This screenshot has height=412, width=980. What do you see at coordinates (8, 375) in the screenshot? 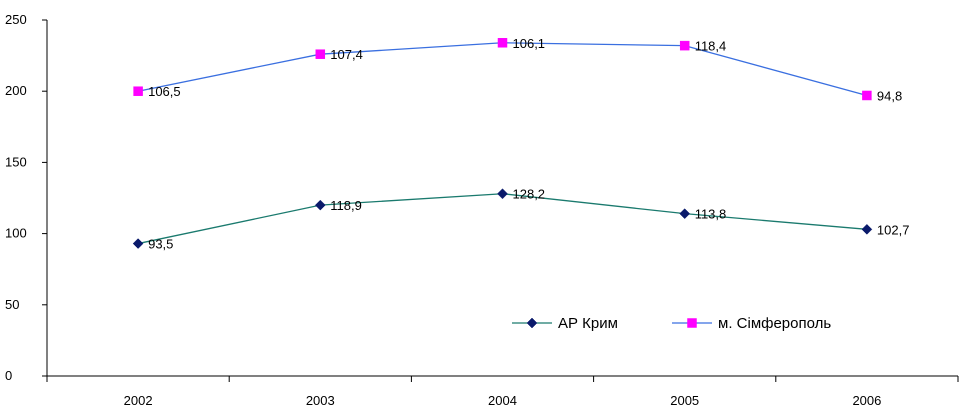
I see `y-tick-label: 0` at bounding box center [8, 375].